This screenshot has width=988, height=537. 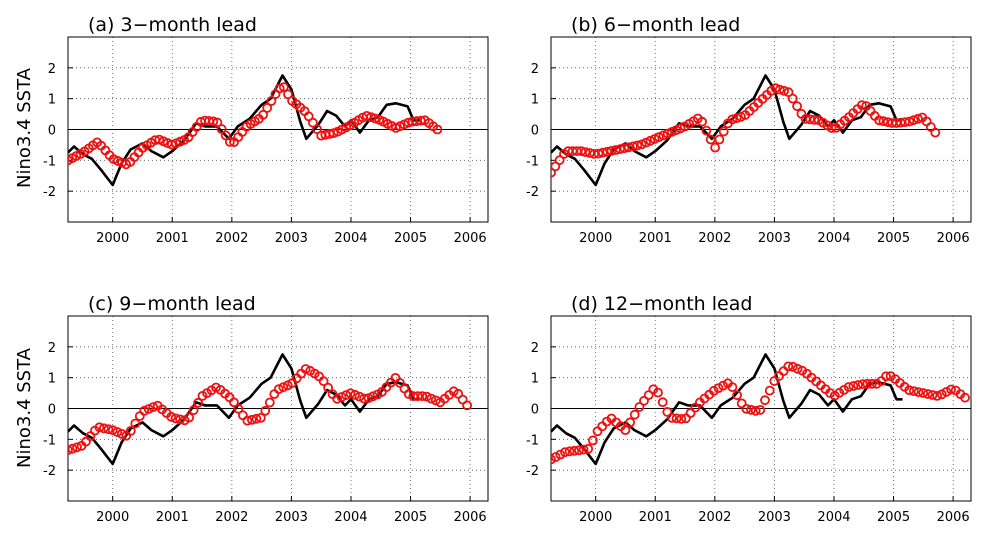 I want to click on panel-a-ytick-label: 1, so click(x=52, y=100).